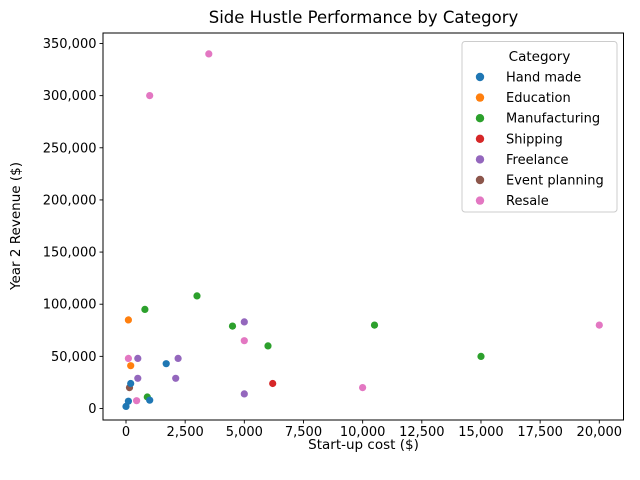 Image resolution: width=640 pixels, height=480 pixels. What do you see at coordinates (480, 118) in the screenshot?
I see `legend-swatch-manufacturing` at bounding box center [480, 118].